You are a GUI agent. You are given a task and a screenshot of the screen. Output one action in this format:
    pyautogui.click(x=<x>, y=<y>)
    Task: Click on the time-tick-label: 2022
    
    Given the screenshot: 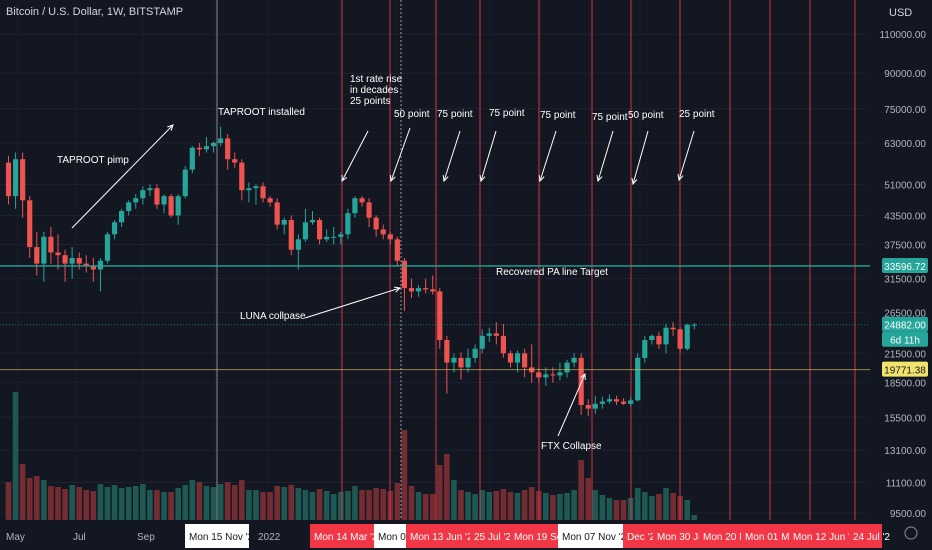 What is the action you would take?
    pyautogui.click(x=269, y=537)
    